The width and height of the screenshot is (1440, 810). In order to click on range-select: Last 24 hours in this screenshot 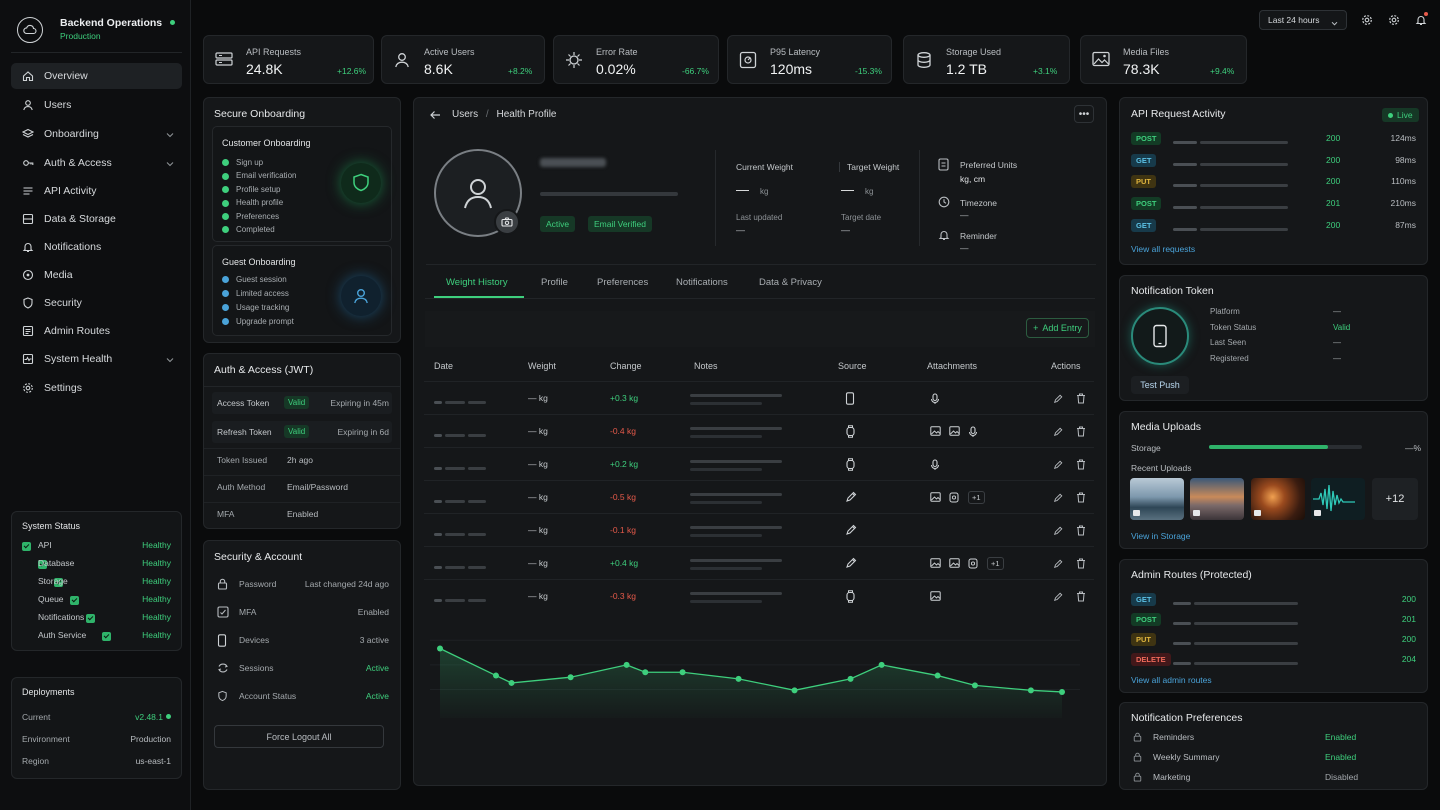, I will do `click(1303, 20)`.